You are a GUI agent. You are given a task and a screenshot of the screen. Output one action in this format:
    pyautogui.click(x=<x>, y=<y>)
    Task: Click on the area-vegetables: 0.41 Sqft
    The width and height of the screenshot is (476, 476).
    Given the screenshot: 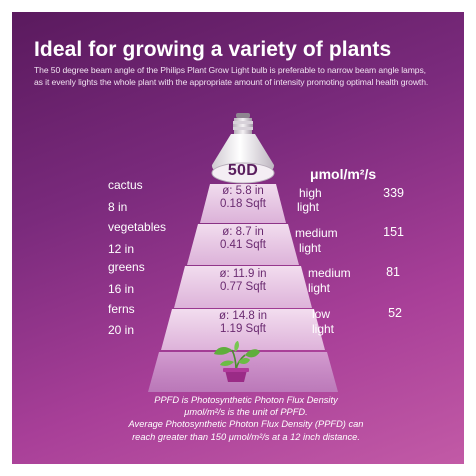 What is the action you would take?
    pyautogui.click(x=243, y=245)
    